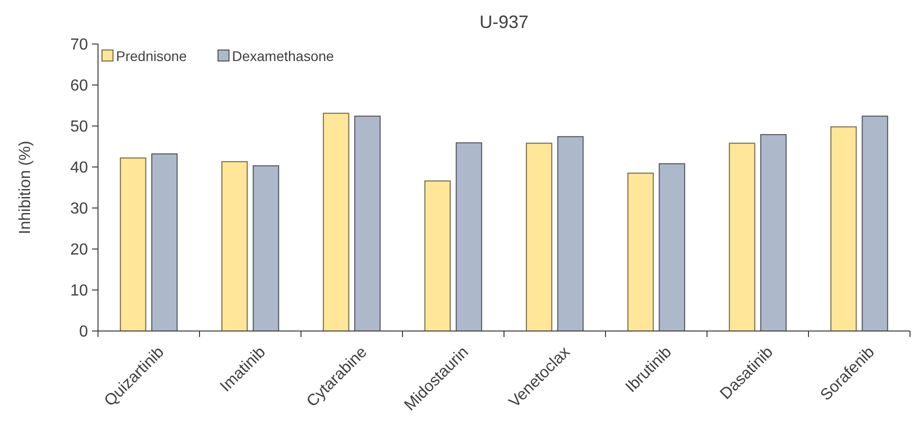 The image size is (922, 447). I want to click on chart-title: U-937, so click(504, 22).